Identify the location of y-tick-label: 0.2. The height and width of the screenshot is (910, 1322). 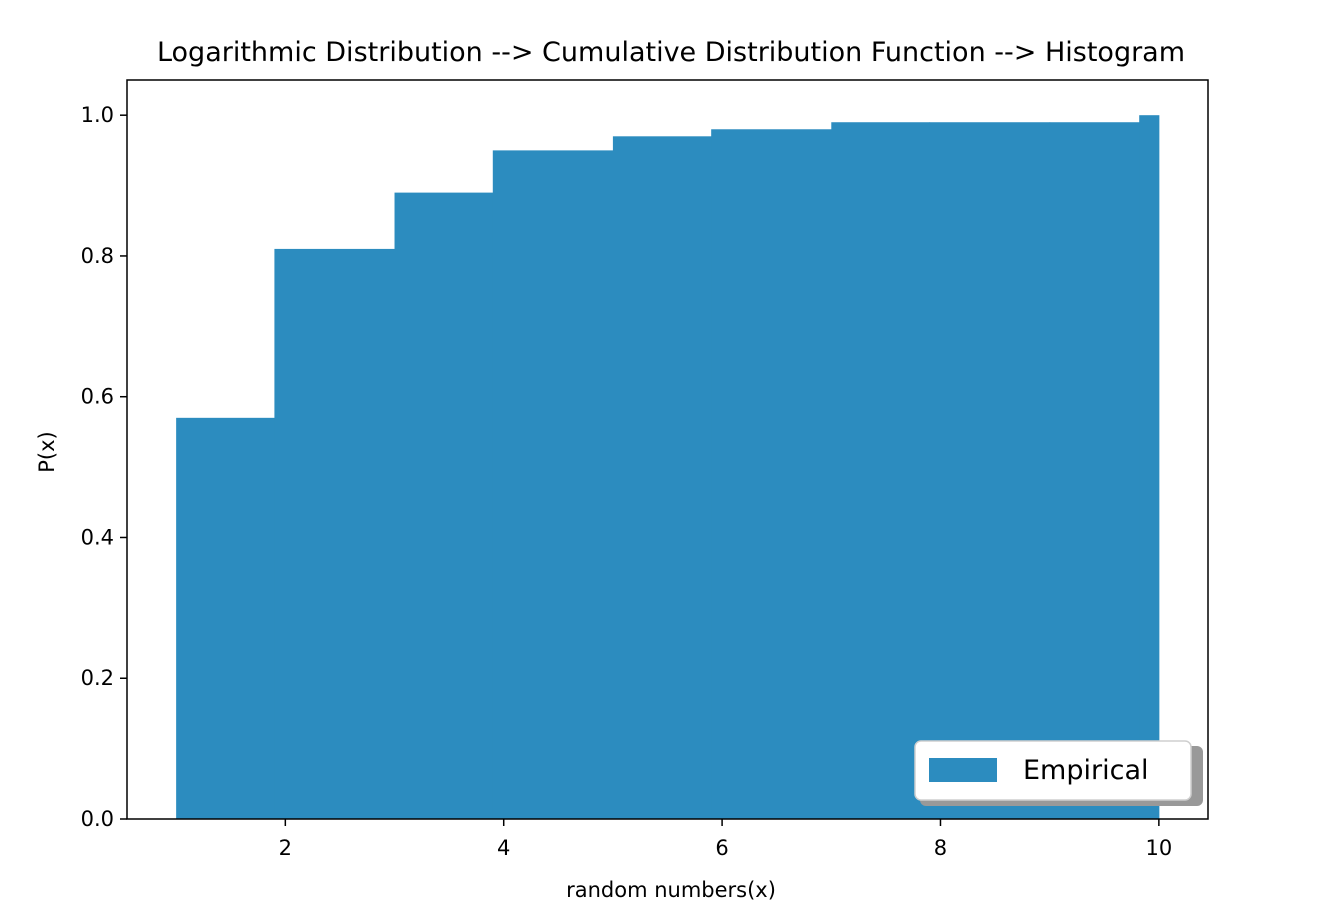
(97, 678).